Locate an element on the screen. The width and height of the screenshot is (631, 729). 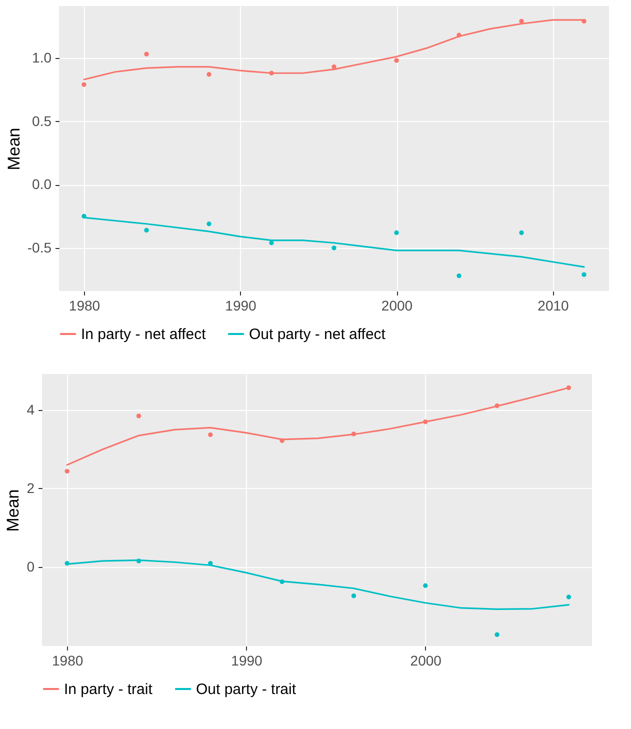
x-tick-label: 2010 is located at coordinates (554, 306).